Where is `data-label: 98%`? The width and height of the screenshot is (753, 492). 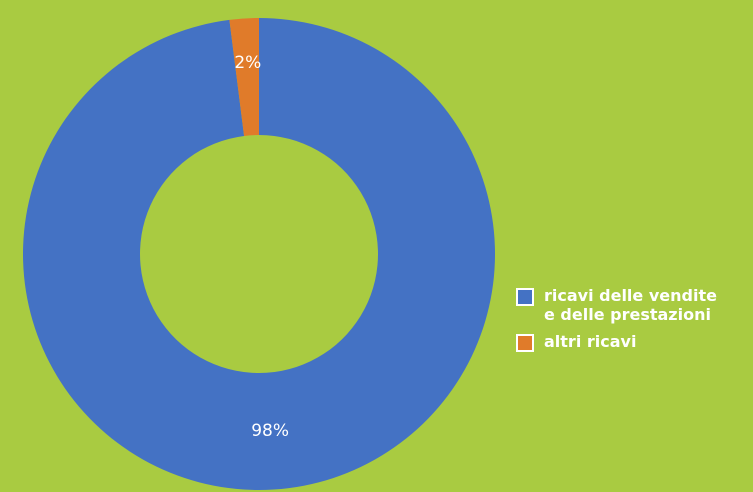 data-label: 98% is located at coordinates (270, 431).